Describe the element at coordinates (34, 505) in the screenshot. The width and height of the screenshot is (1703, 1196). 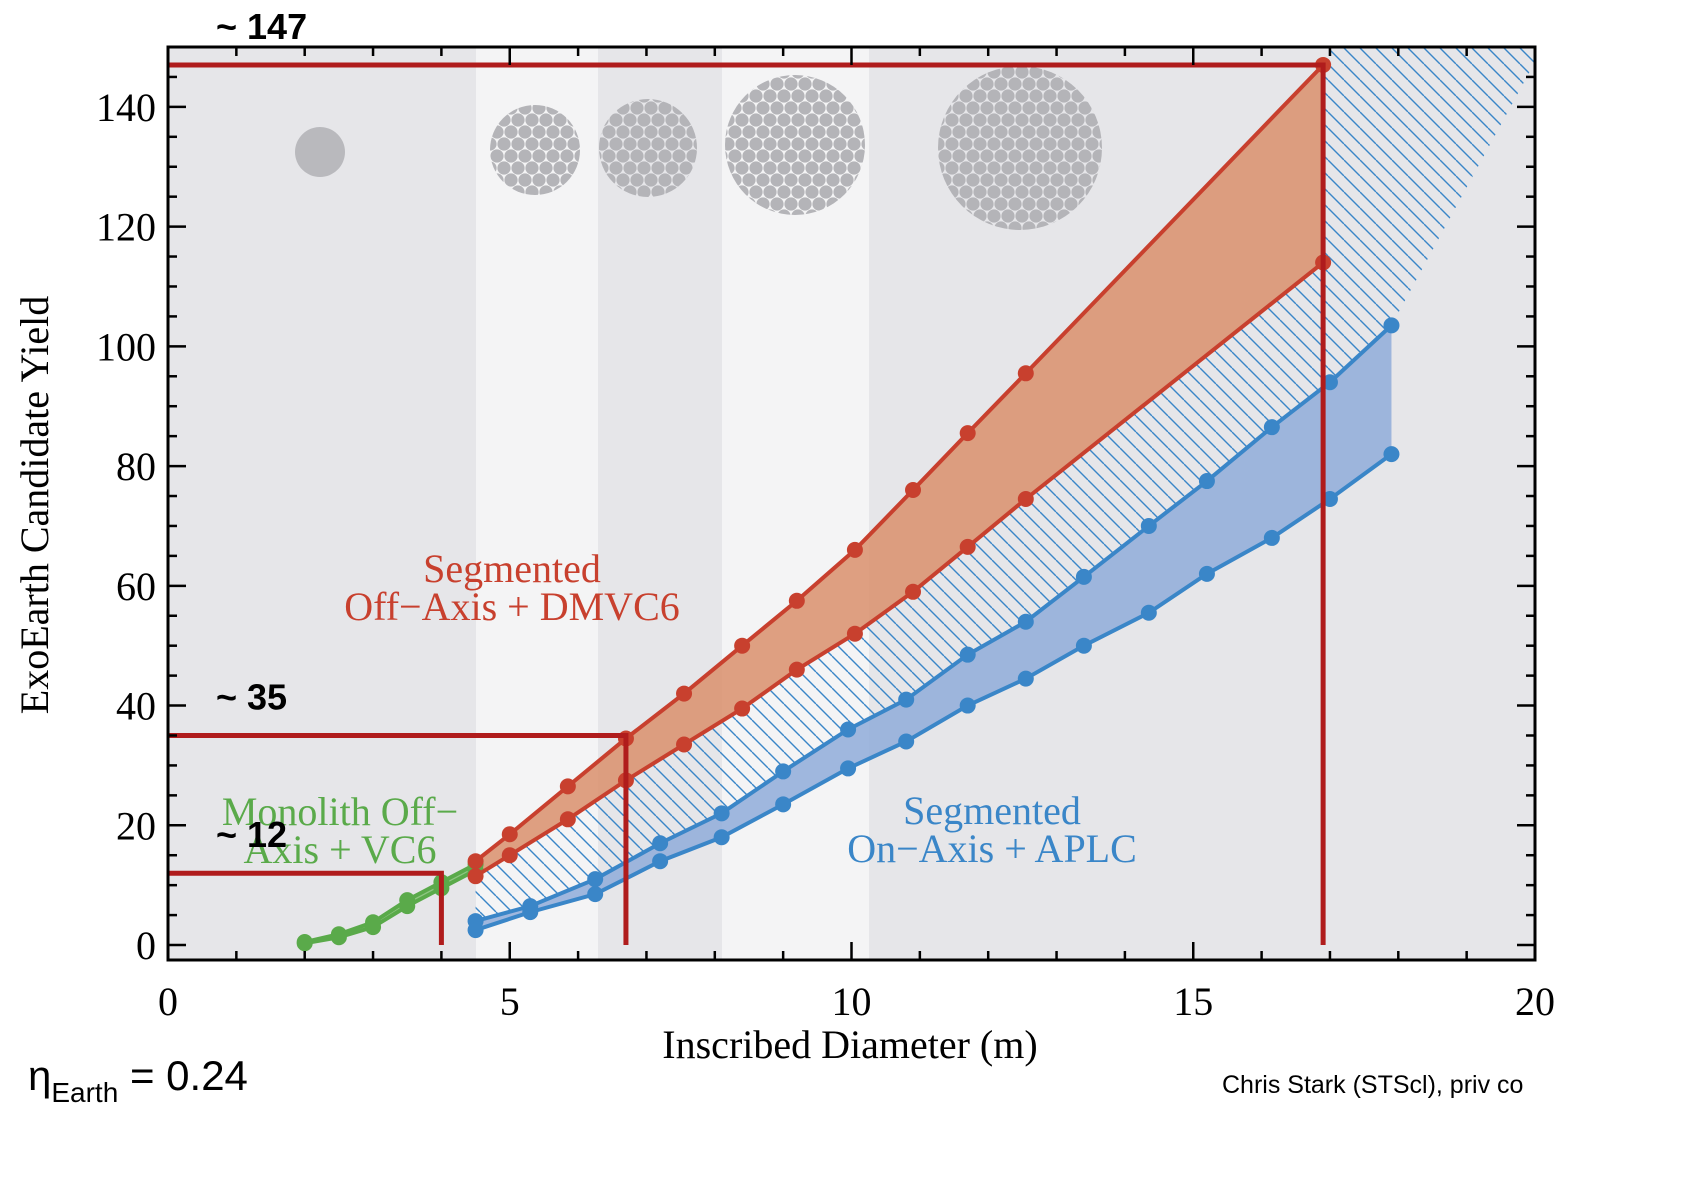
I see `y-axis-title: ExoEarth Candidate Yield` at that location.